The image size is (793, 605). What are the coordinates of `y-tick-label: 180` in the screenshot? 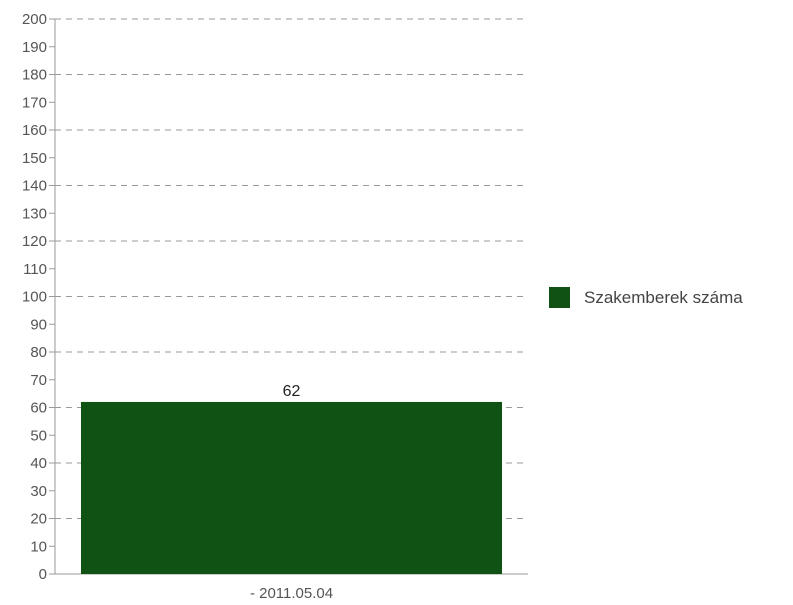 It's located at (34, 75).